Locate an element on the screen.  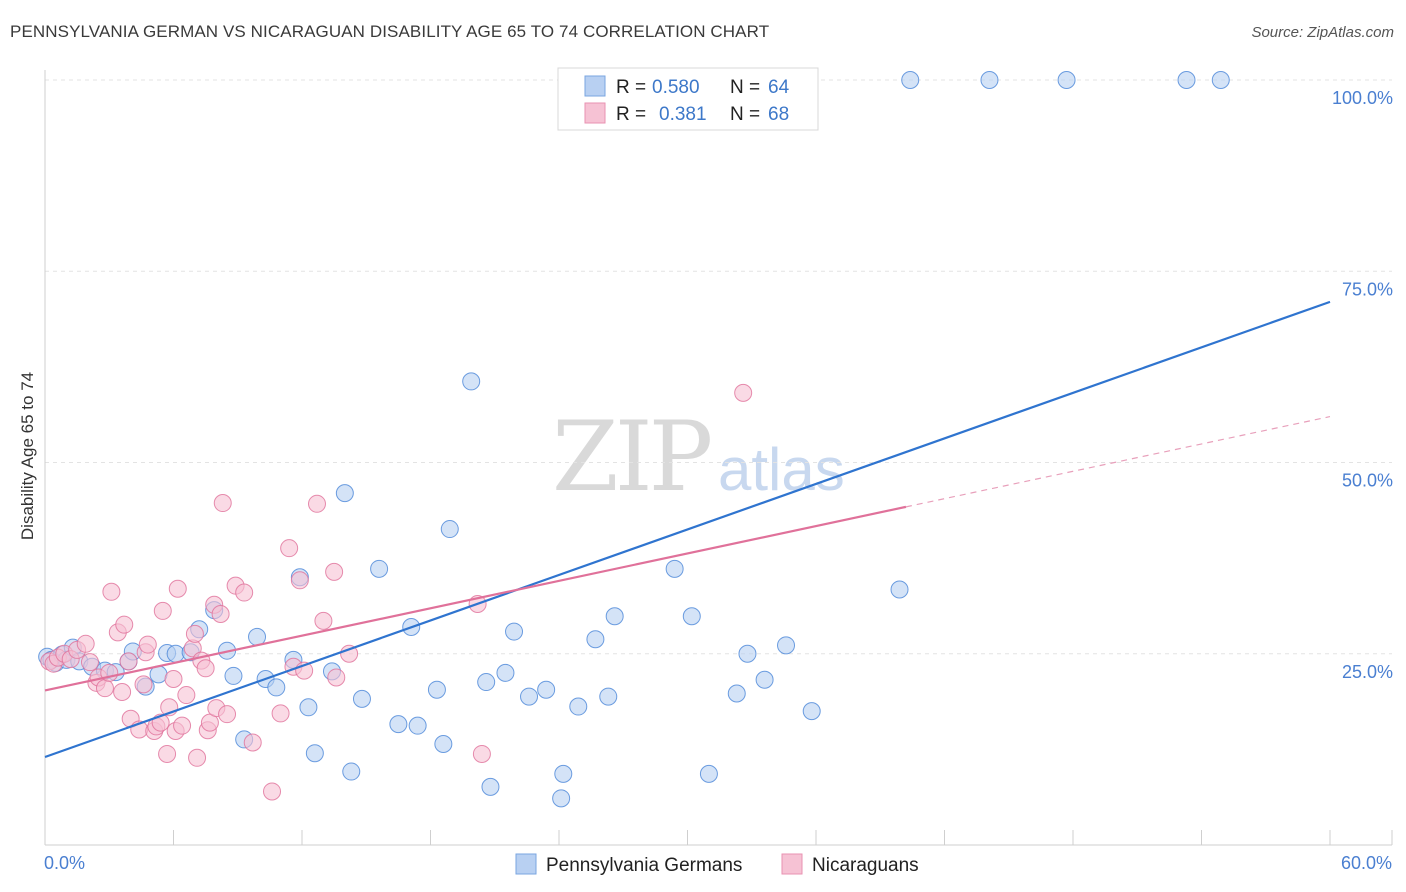
legend-r-label-1: R = is located at coordinates (631, 87).